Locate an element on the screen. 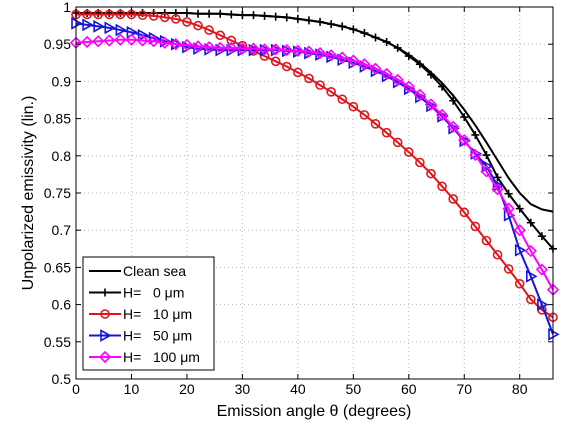 Image resolution: width=568 pixels, height=425 pixels. y-tick-label: 0.9 is located at coordinates (62, 81).